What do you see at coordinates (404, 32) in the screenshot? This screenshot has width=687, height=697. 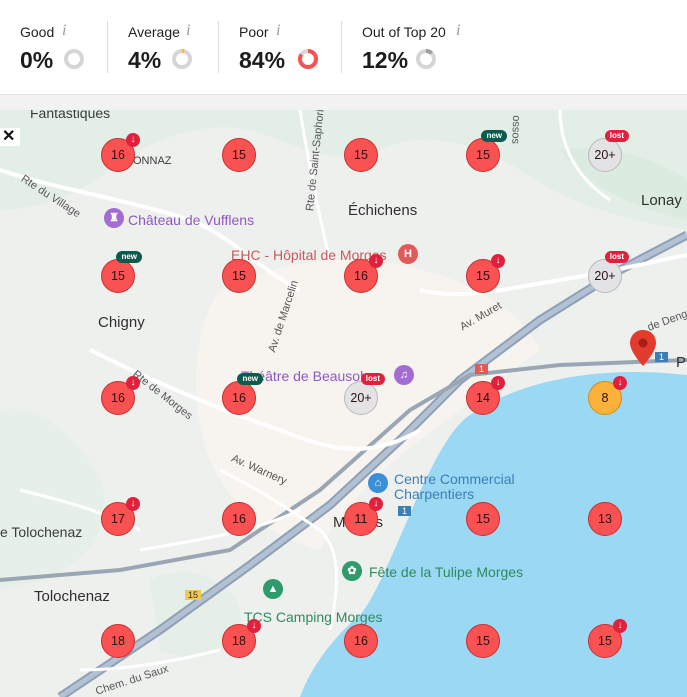 I see `stat-label: Out of Top 20` at bounding box center [404, 32].